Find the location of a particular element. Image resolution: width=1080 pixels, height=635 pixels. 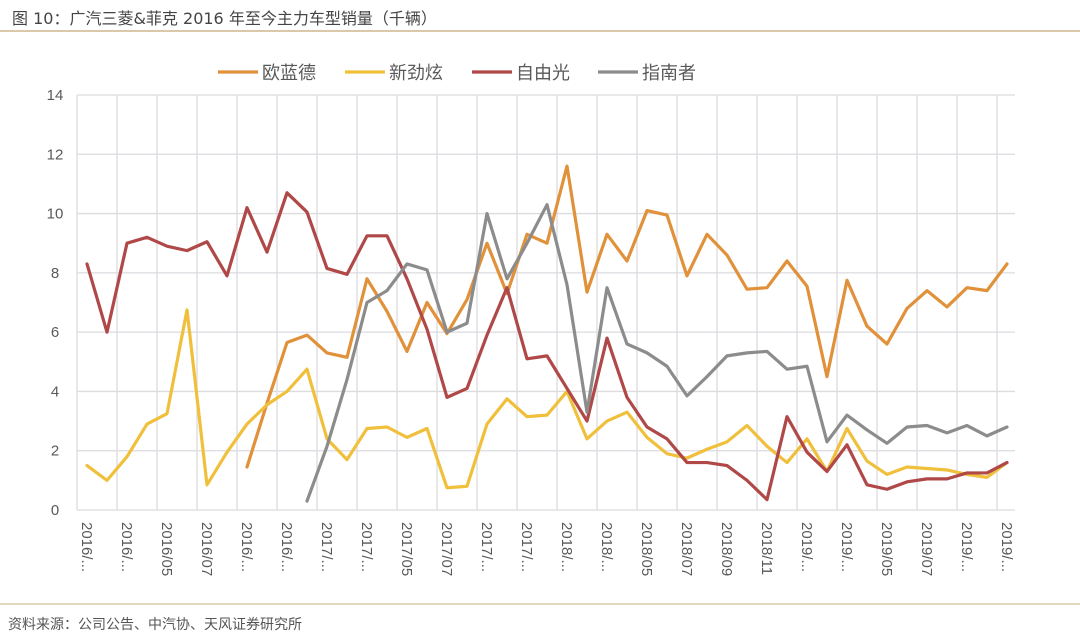

x-tick-label: 2018/05 is located at coordinates (646, 549).